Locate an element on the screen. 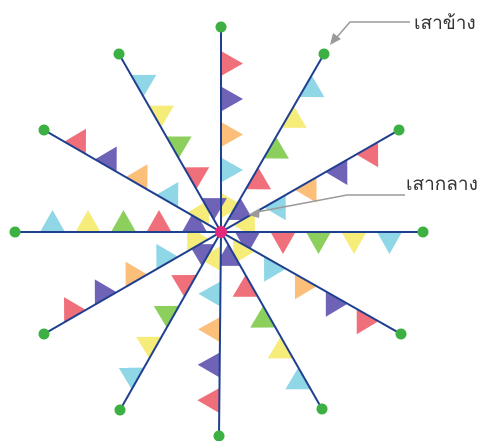 The width and height of the screenshot is (489, 441). side-pole-label: เสาข้าง is located at coordinates (445, 23).